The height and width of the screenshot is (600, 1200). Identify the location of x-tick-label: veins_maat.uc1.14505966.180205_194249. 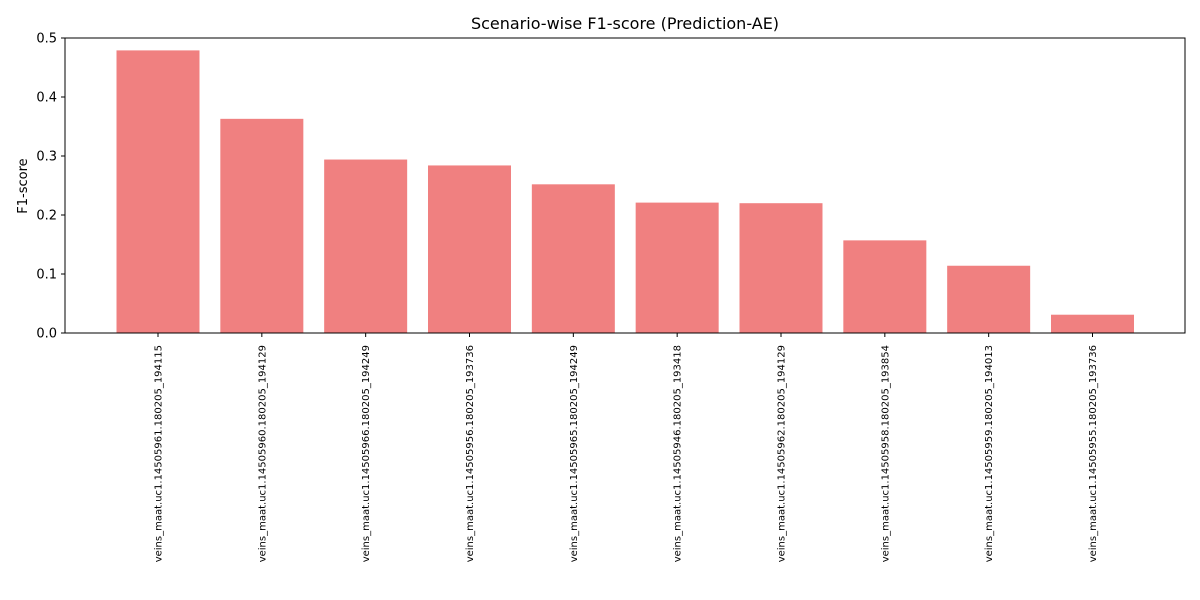
(366, 453).